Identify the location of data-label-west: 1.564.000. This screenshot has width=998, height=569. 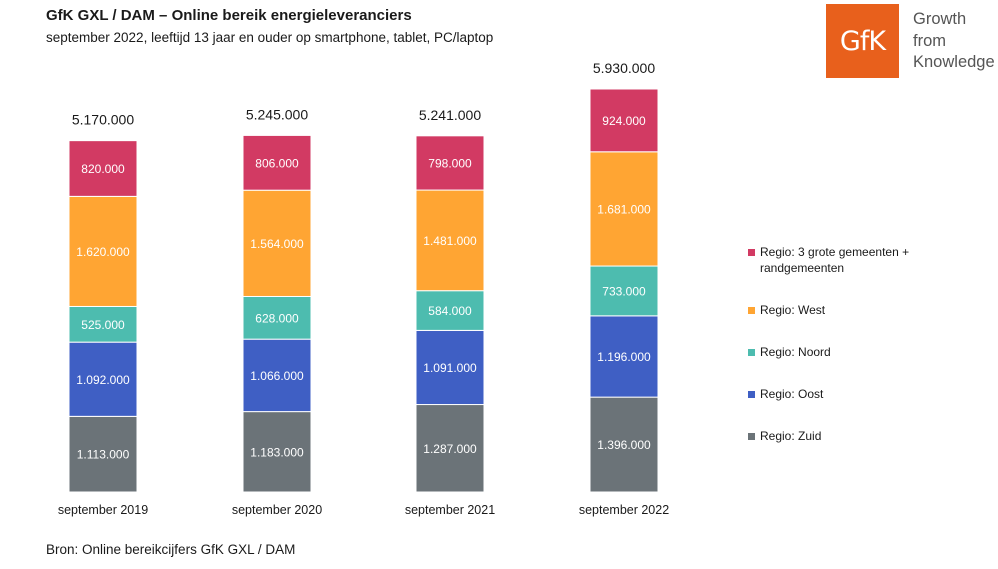
(277, 244).